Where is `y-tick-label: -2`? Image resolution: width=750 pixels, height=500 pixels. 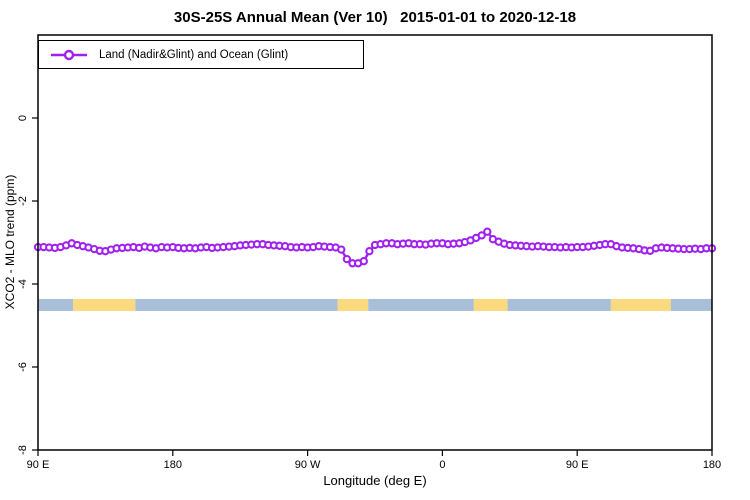 y-tick-label: -2 is located at coordinates (23, 201).